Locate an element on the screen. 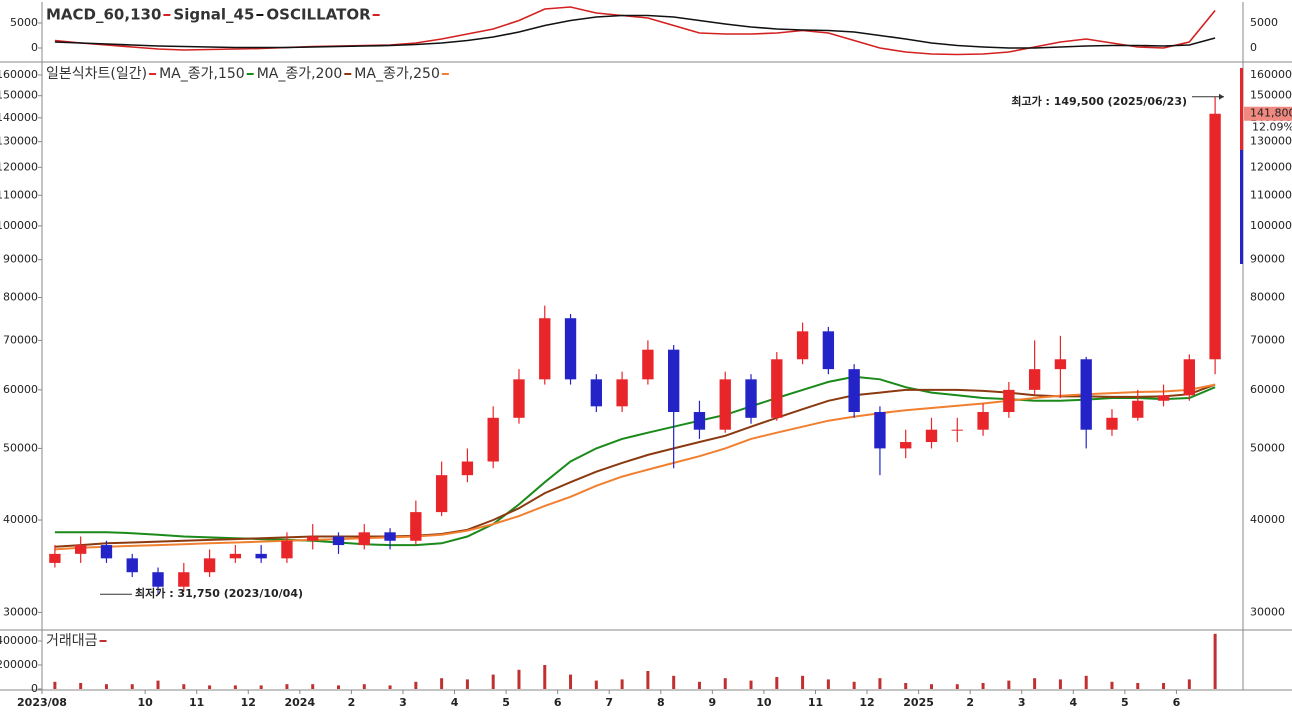 The height and width of the screenshot is (714, 1292). x-tick-label: 9 is located at coordinates (713, 702).